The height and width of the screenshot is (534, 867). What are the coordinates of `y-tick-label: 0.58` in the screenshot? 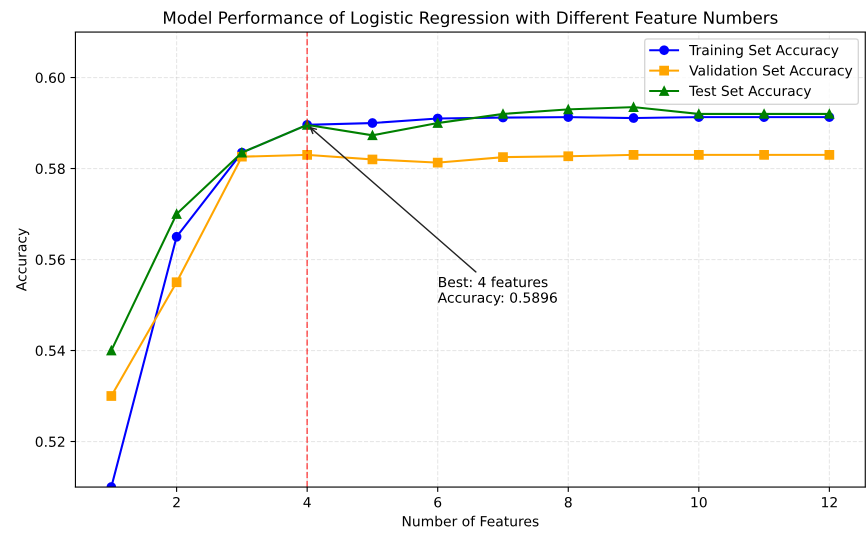 It's located at (50, 169).